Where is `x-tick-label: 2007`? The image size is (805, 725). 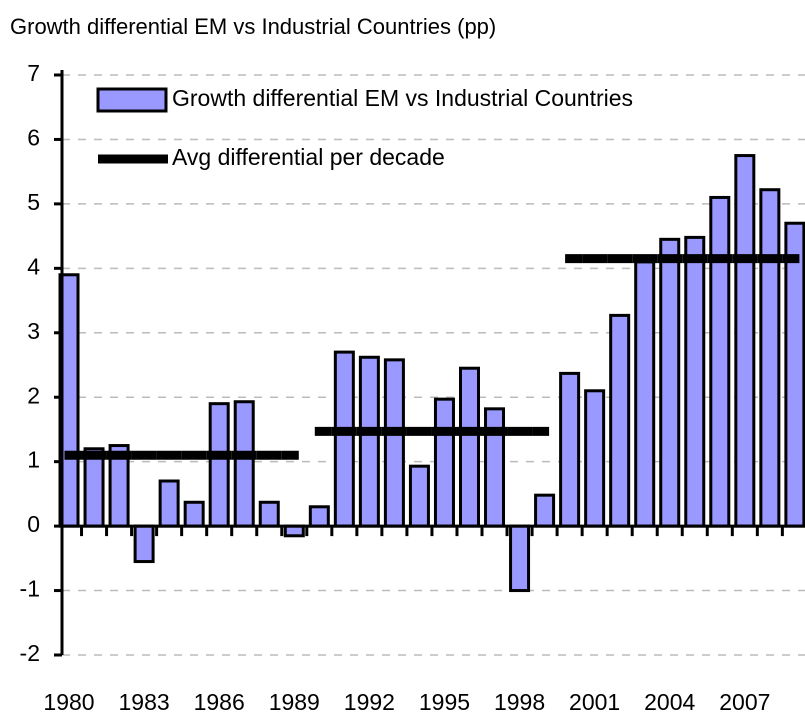
x-tick-label: 2007 is located at coordinates (744, 702).